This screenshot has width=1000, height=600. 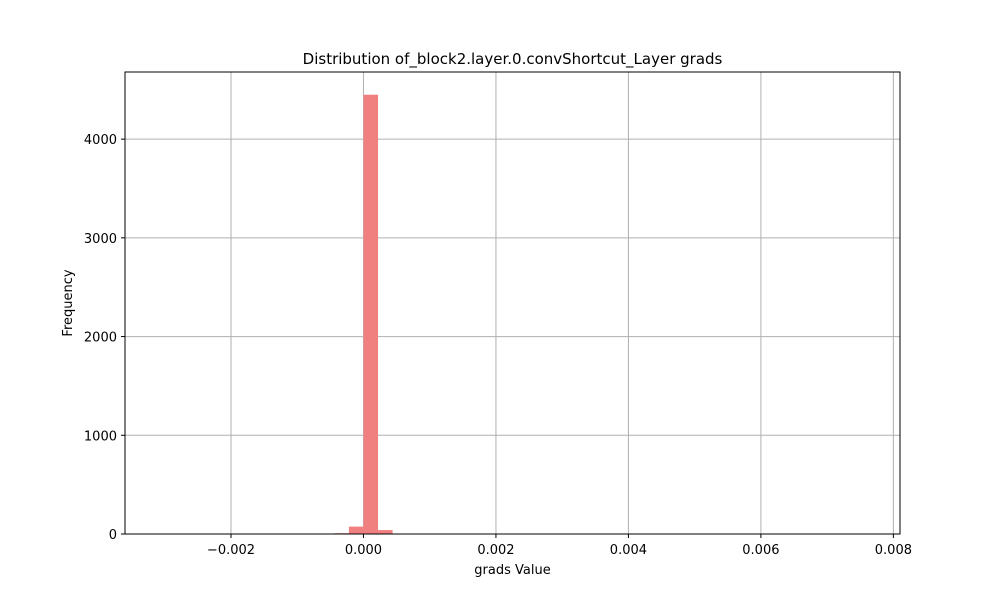 What do you see at coordinates (559, 546) in the screenshot?
I see `x-axis-ticks: −0.002 0.000 0.002 0.004 0.006 0.008` at bounding box center [559, 546].